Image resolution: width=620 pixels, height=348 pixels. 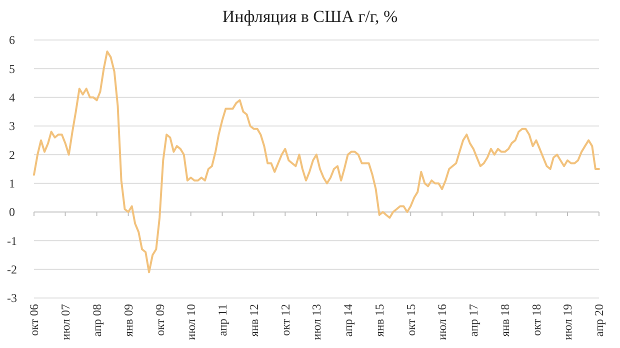 I want to click on x-tick-label: июл 19, so click(x=567, y=322).